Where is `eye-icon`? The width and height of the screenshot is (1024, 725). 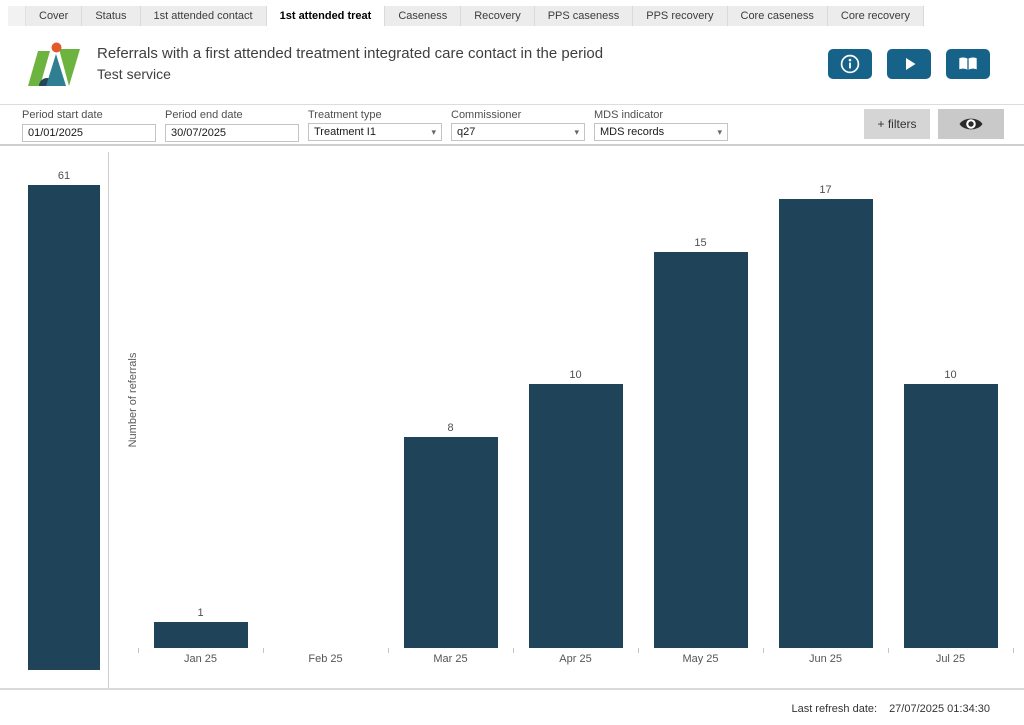
eye-icon is located at coordinates (971, 124).